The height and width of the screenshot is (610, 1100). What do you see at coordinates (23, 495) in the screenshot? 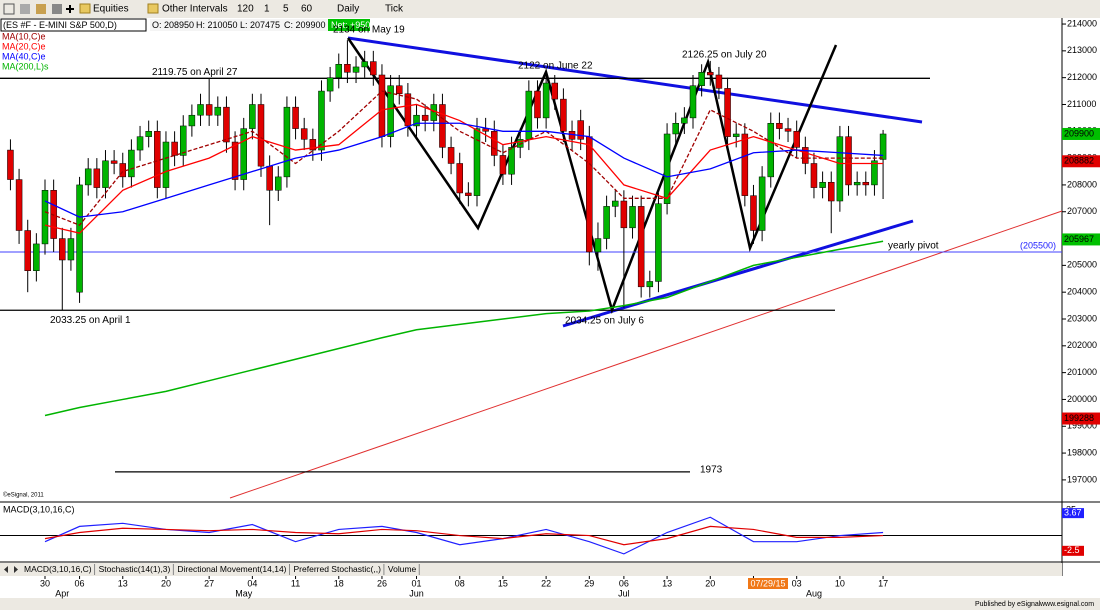
I see `copyright: ©eSignal, 2011` at bounding box center [23, 495].